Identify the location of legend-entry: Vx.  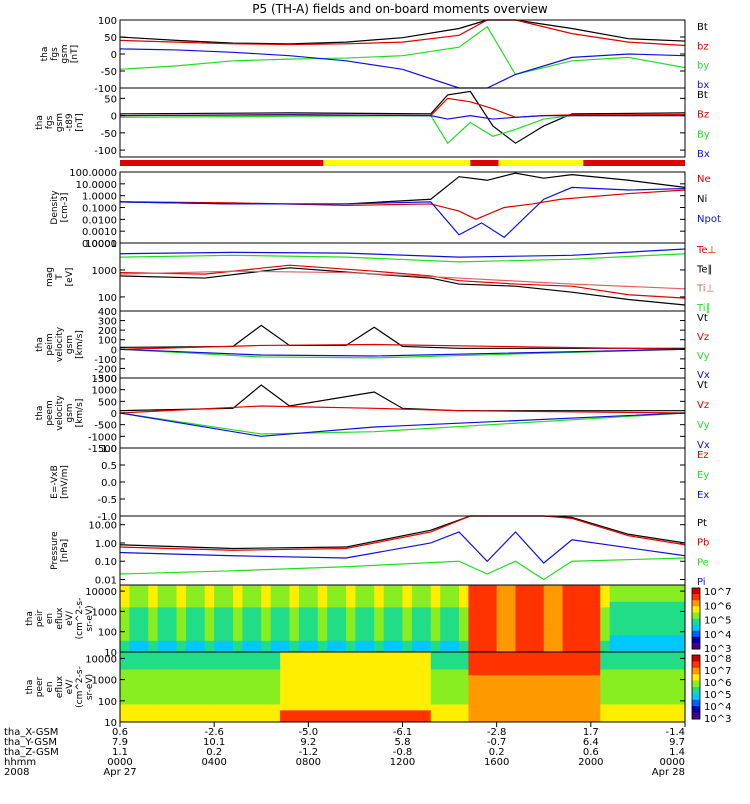
(703, 445).